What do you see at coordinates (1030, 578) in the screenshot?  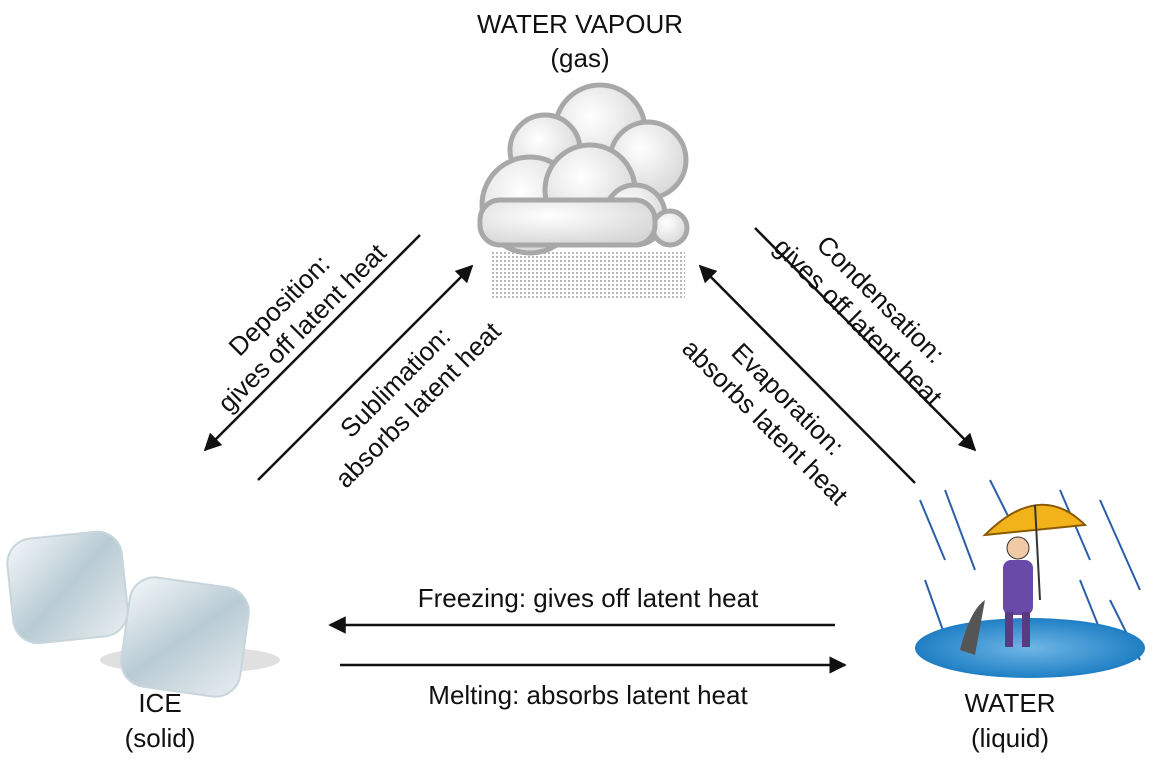 I see `water-icon` at bounding box center [1030, 578].